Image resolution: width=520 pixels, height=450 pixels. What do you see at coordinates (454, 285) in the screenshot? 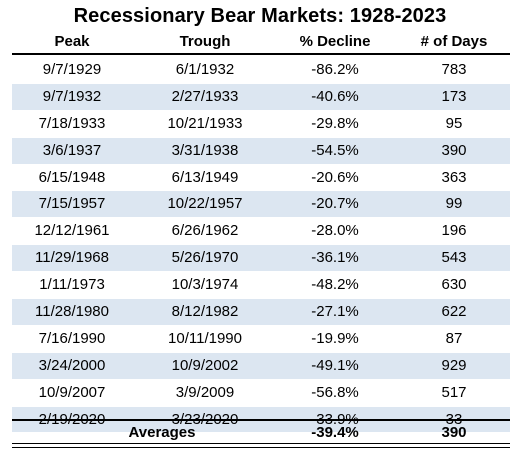
I see `days-cell: 630` at bounding box center [454, 285].